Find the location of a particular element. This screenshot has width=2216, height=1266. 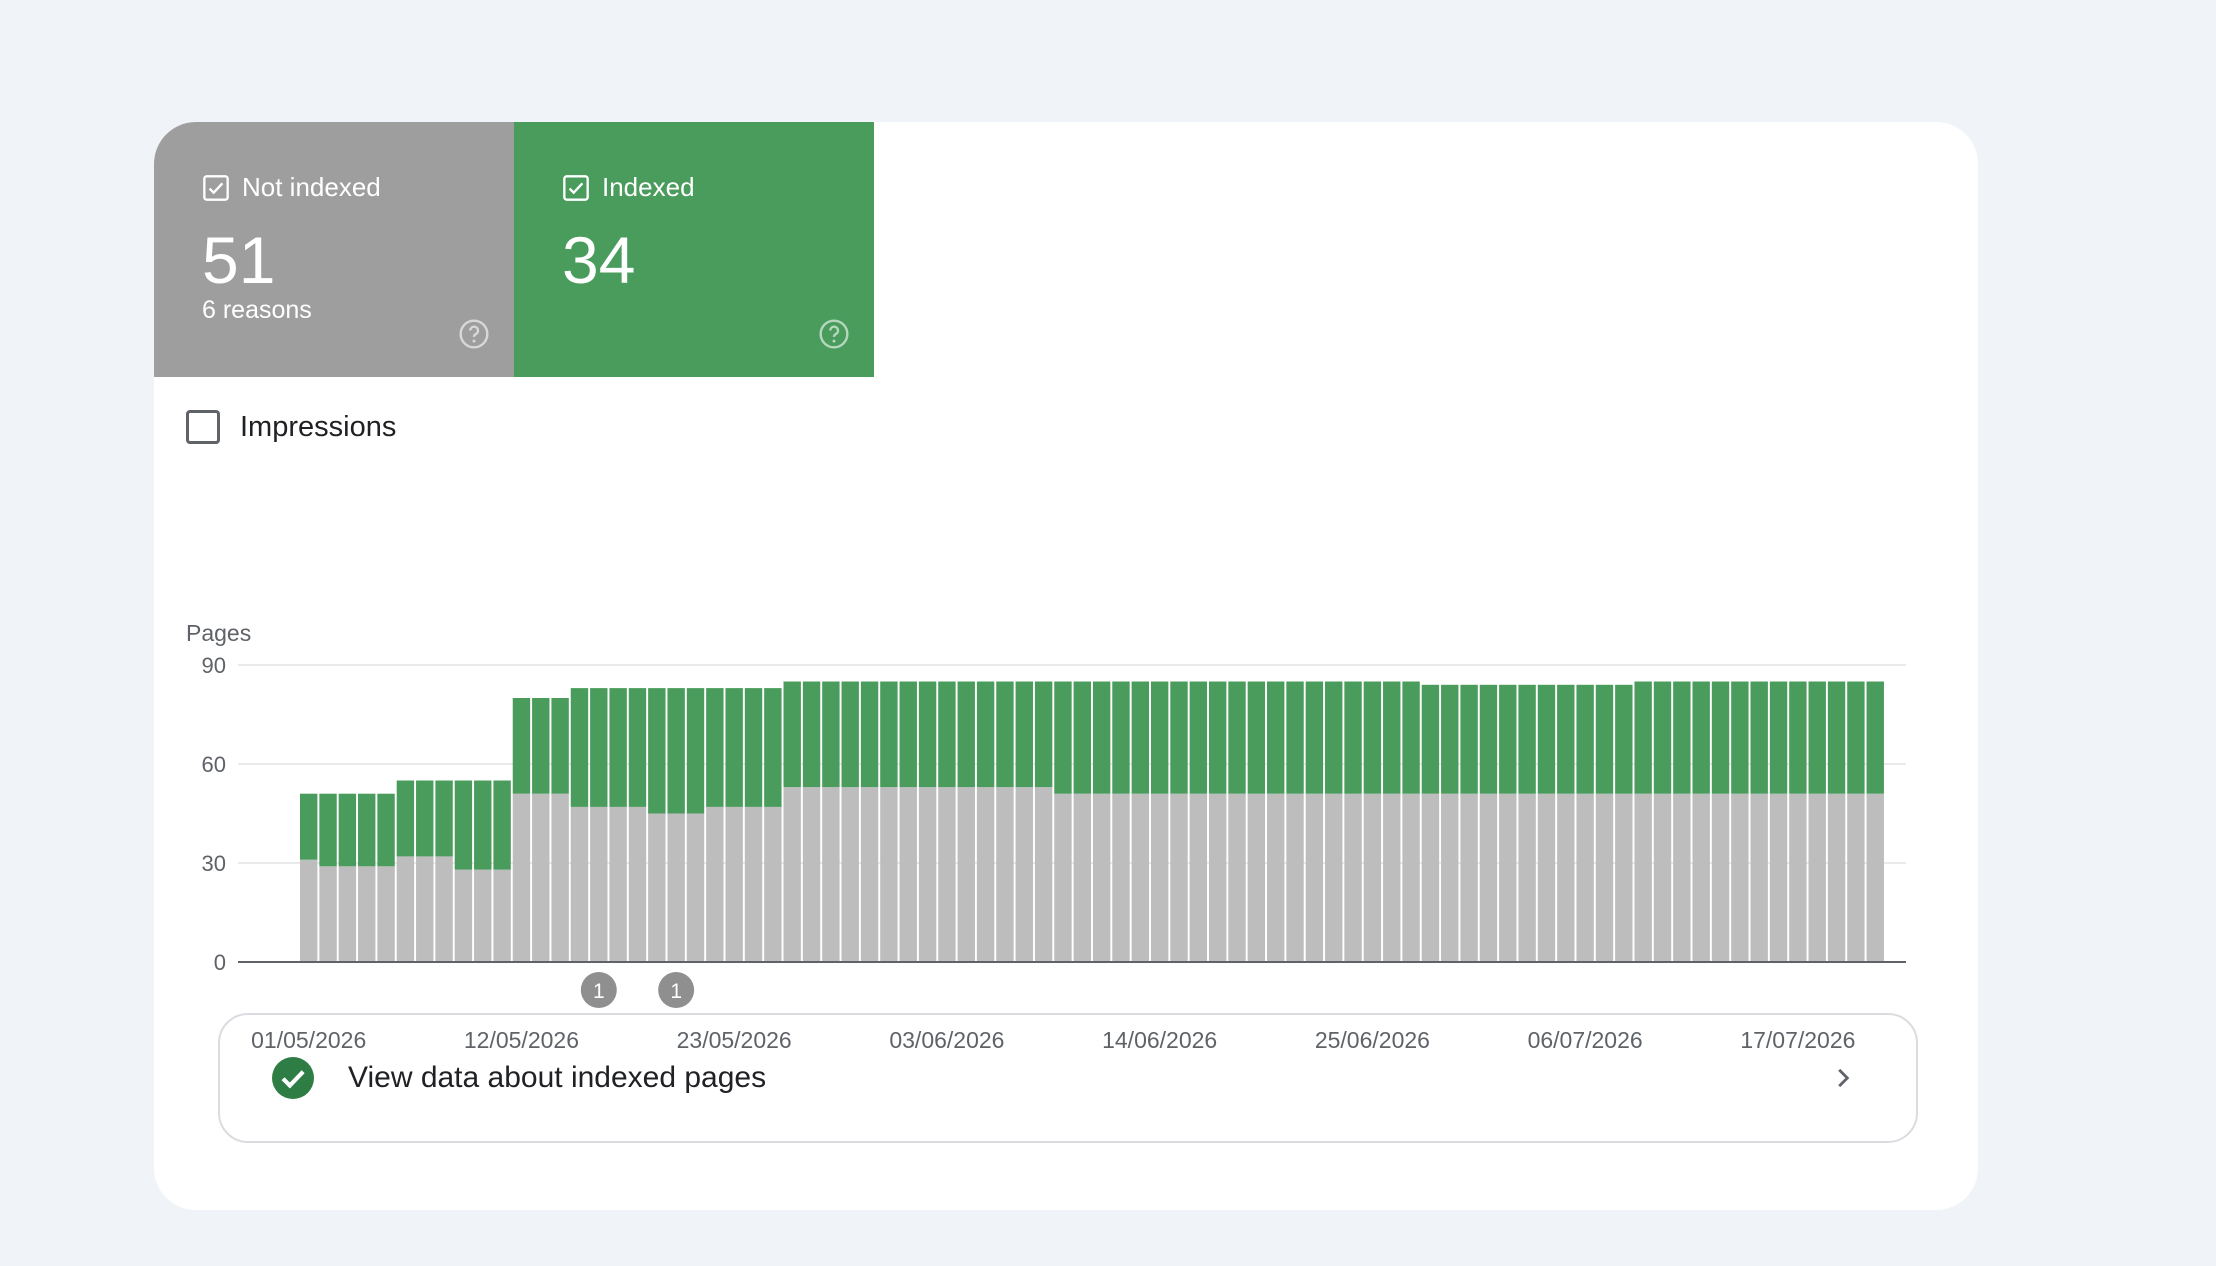

view-indexed-pages-link: View data about indexed pages is located at coordinates (1068, 1078).